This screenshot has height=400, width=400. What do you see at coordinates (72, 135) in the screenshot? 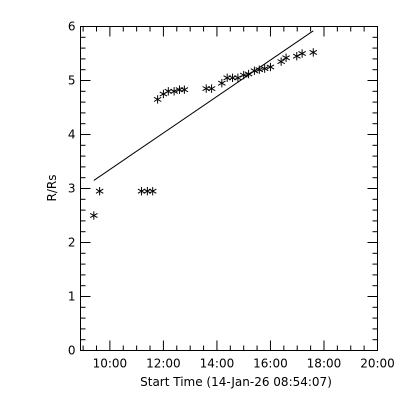
I see `y-tick-label: 4` at bounding box center [72, 135].